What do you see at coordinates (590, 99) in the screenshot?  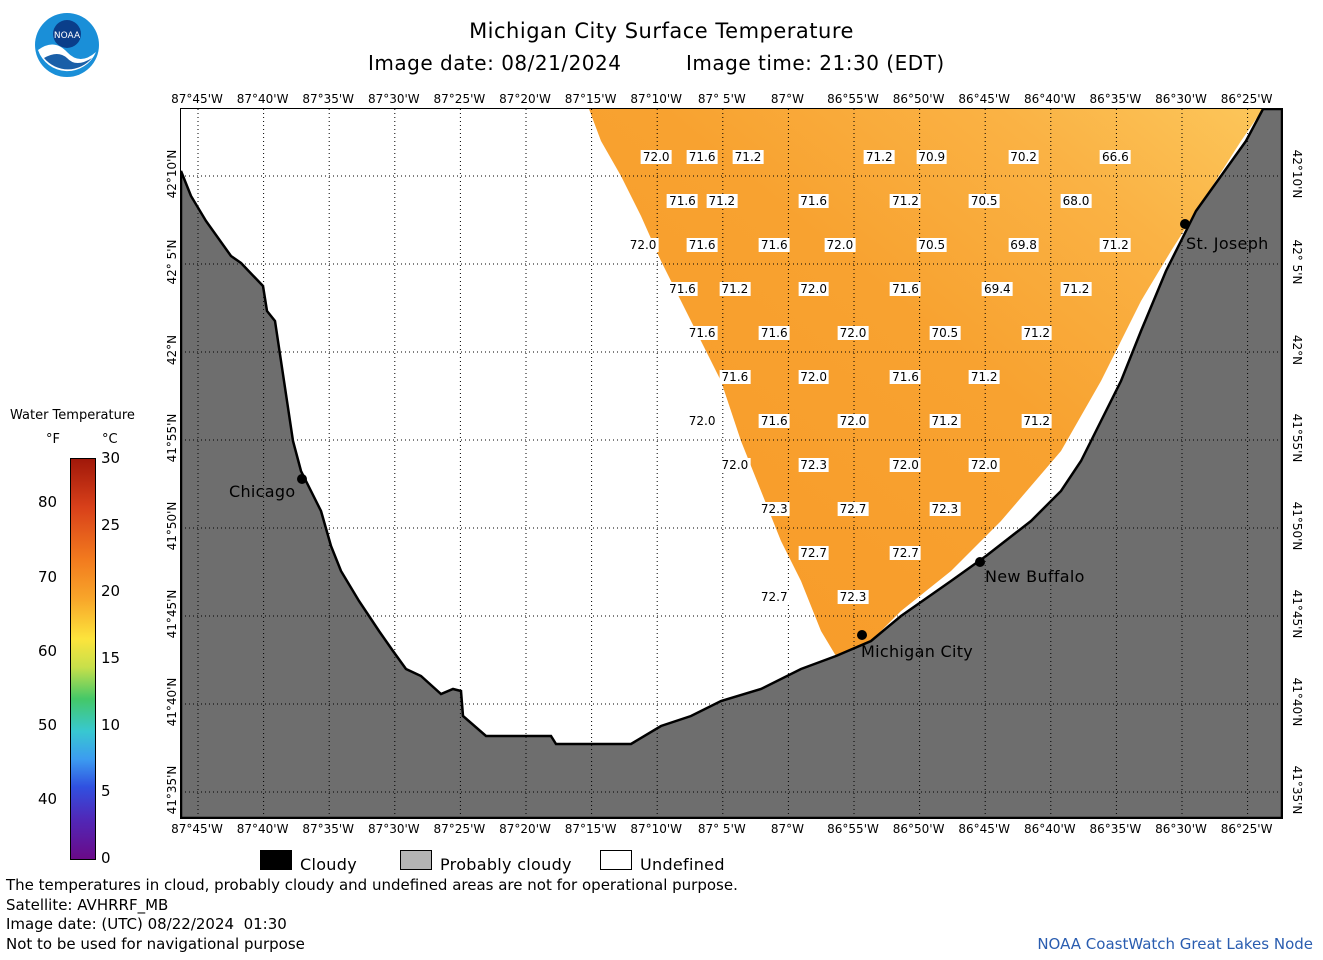 I see `longitude-label: 87°15'W` at bounding box center [590, 99].